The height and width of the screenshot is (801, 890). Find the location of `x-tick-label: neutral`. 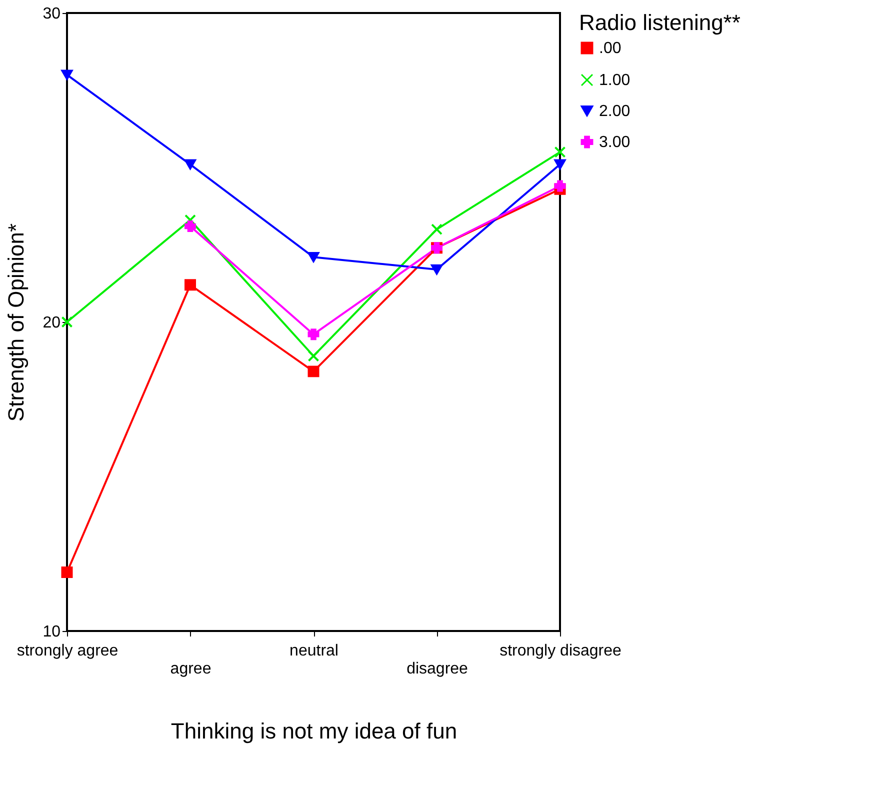

x-tick-label: neutral is located at coordinates (314, 651).